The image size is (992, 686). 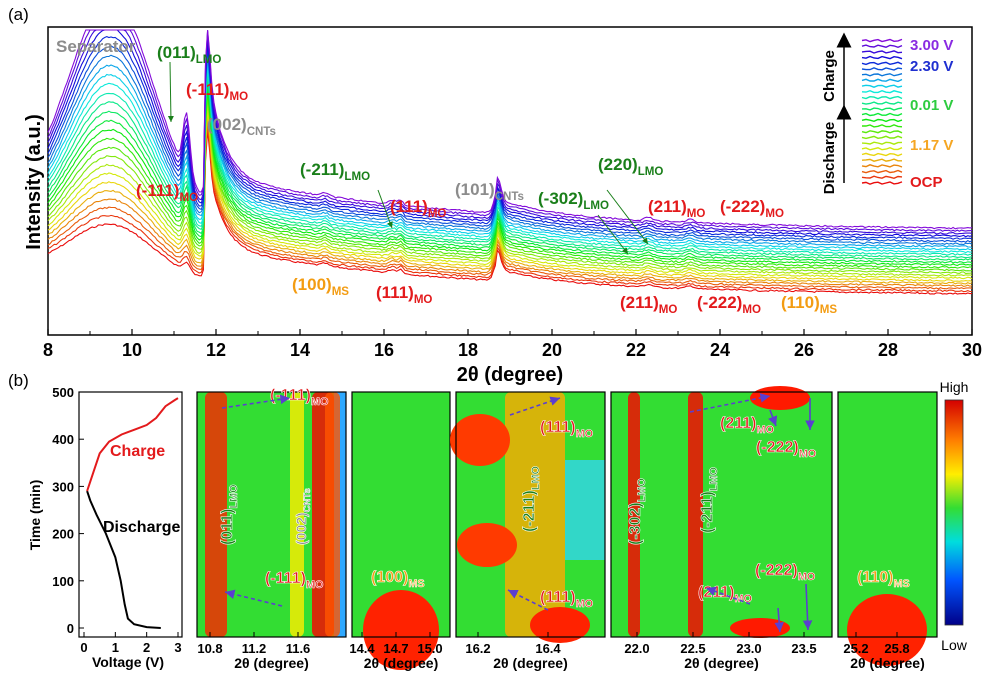 What do you see at coordinates (63, 534) in the screenshot?
I see `voltage-y-tick-label: 200` at bounding box center [63, 534].